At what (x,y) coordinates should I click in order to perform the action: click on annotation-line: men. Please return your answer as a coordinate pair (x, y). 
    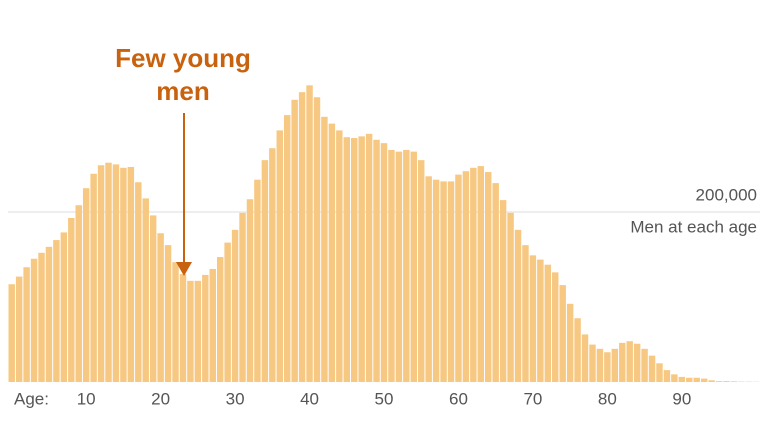
    Looking at the image, I should click on (182, 91).